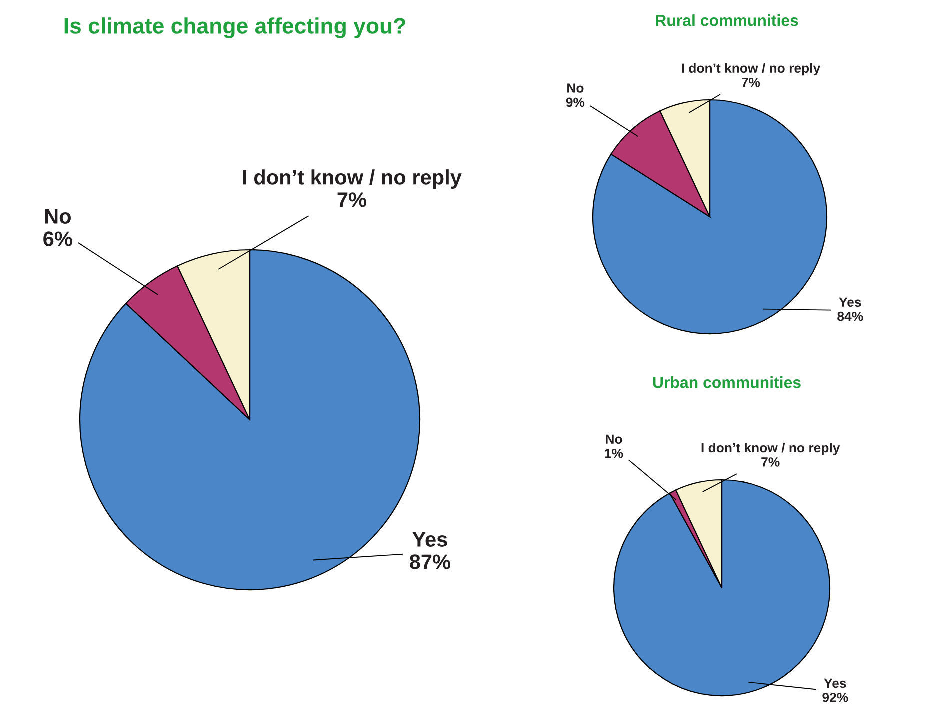 This screenshot has width=941, height=706. What do you see at coordinates (835, 697) in the screenshot?
I see `data-label: 92%` at bounding box center [835, 697].